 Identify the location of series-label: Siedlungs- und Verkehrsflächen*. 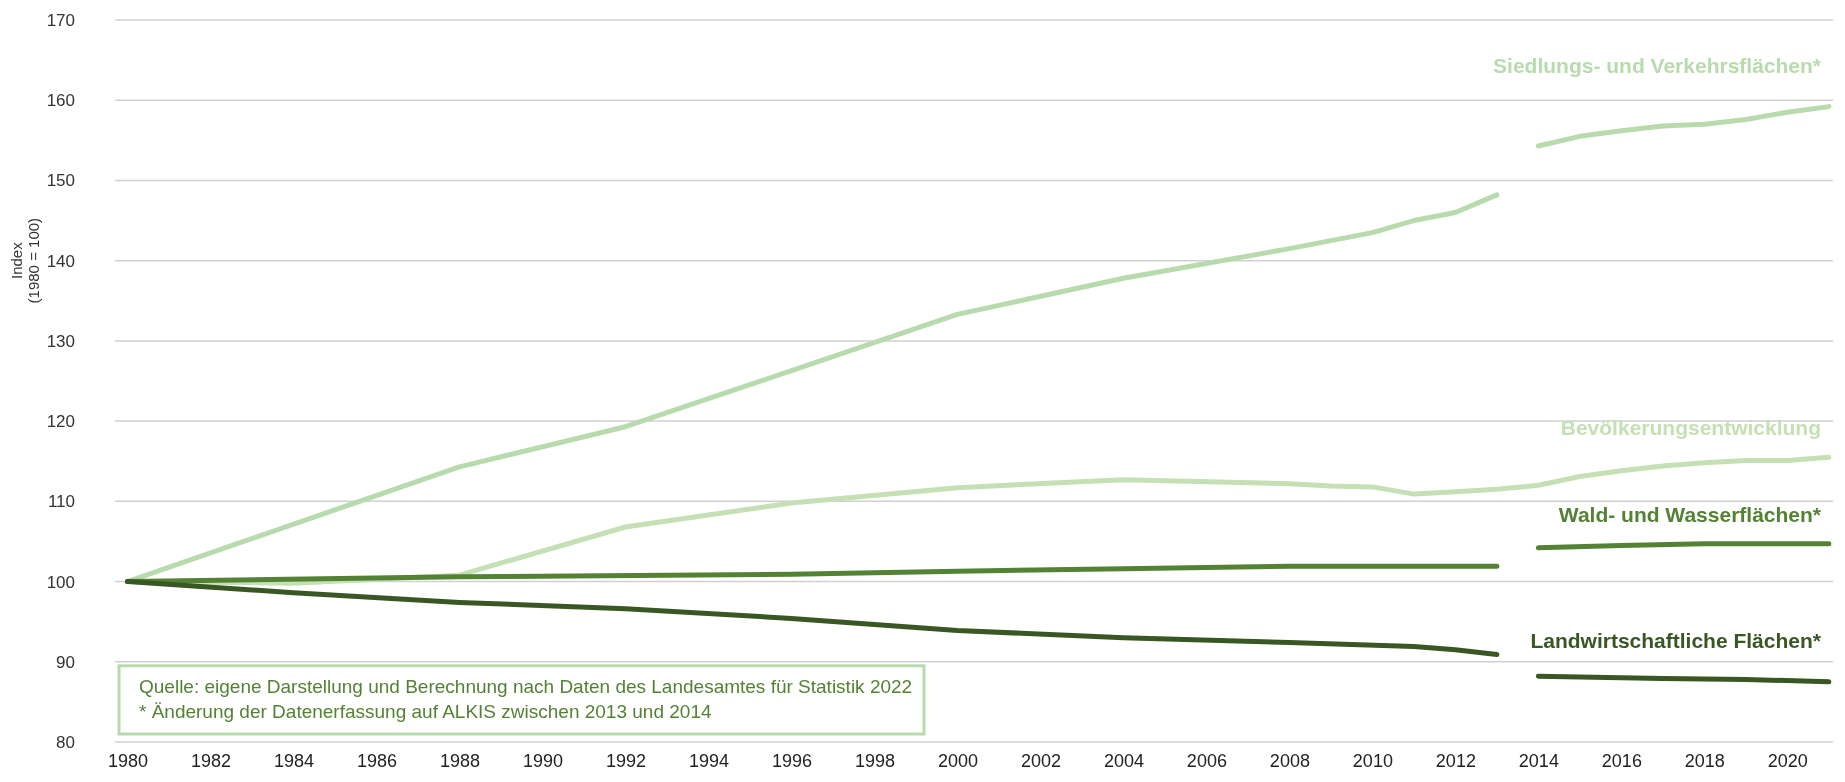
(1657, 65).